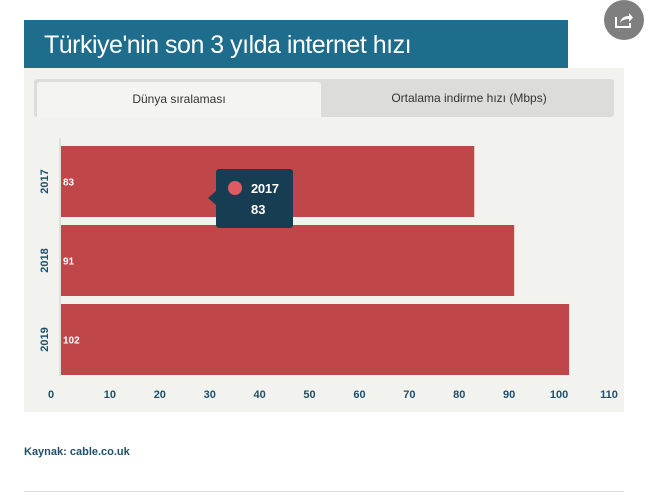  I want to click on bar-data-label: 83, so click(69, 183).